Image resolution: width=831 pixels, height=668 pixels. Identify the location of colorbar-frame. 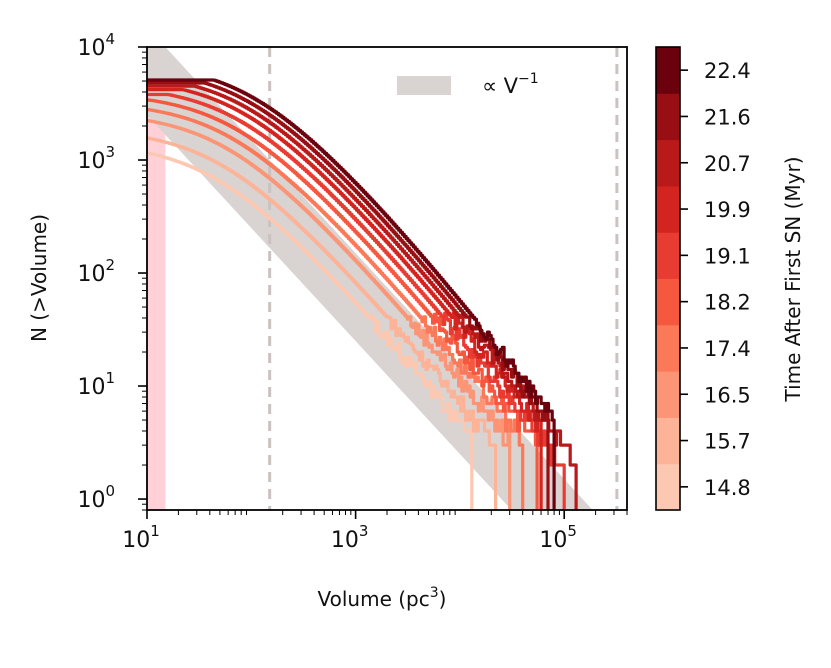
(668, 278).